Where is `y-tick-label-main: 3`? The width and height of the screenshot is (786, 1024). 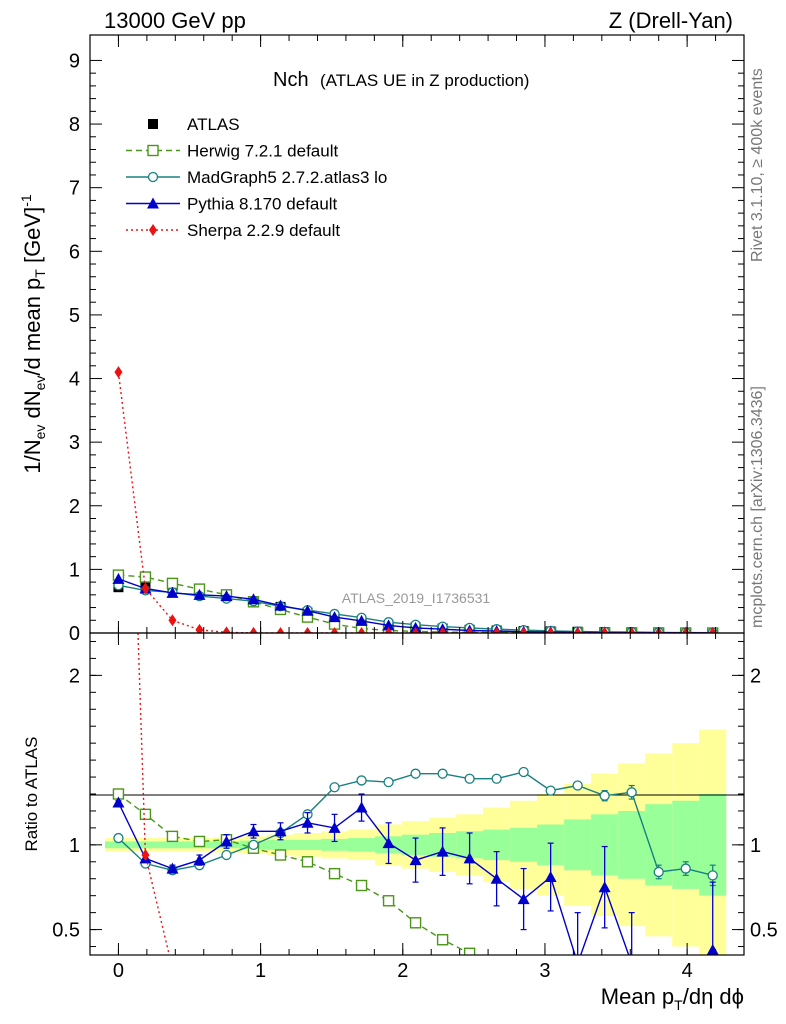
y-tick-label-main: 3 is located at coordinates (74, 443).